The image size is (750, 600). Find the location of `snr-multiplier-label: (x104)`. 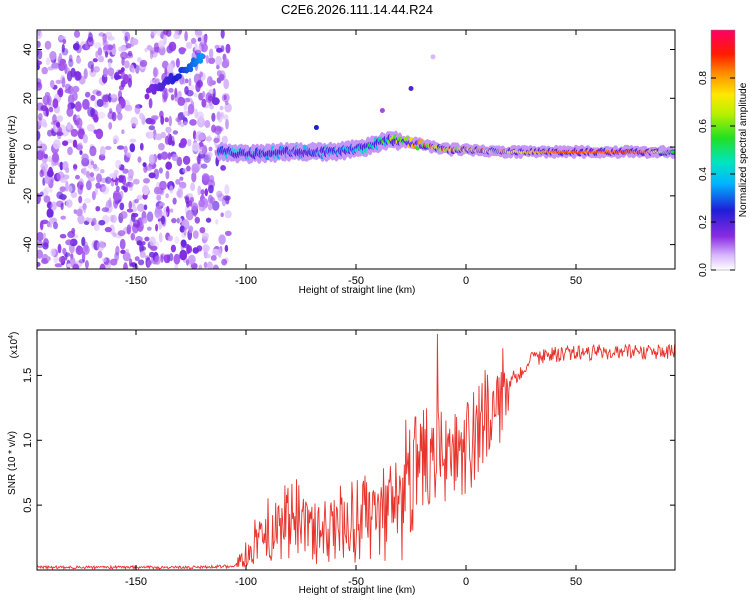

snr-multiplier-label: (x104) is located at coordinates (14, 345).